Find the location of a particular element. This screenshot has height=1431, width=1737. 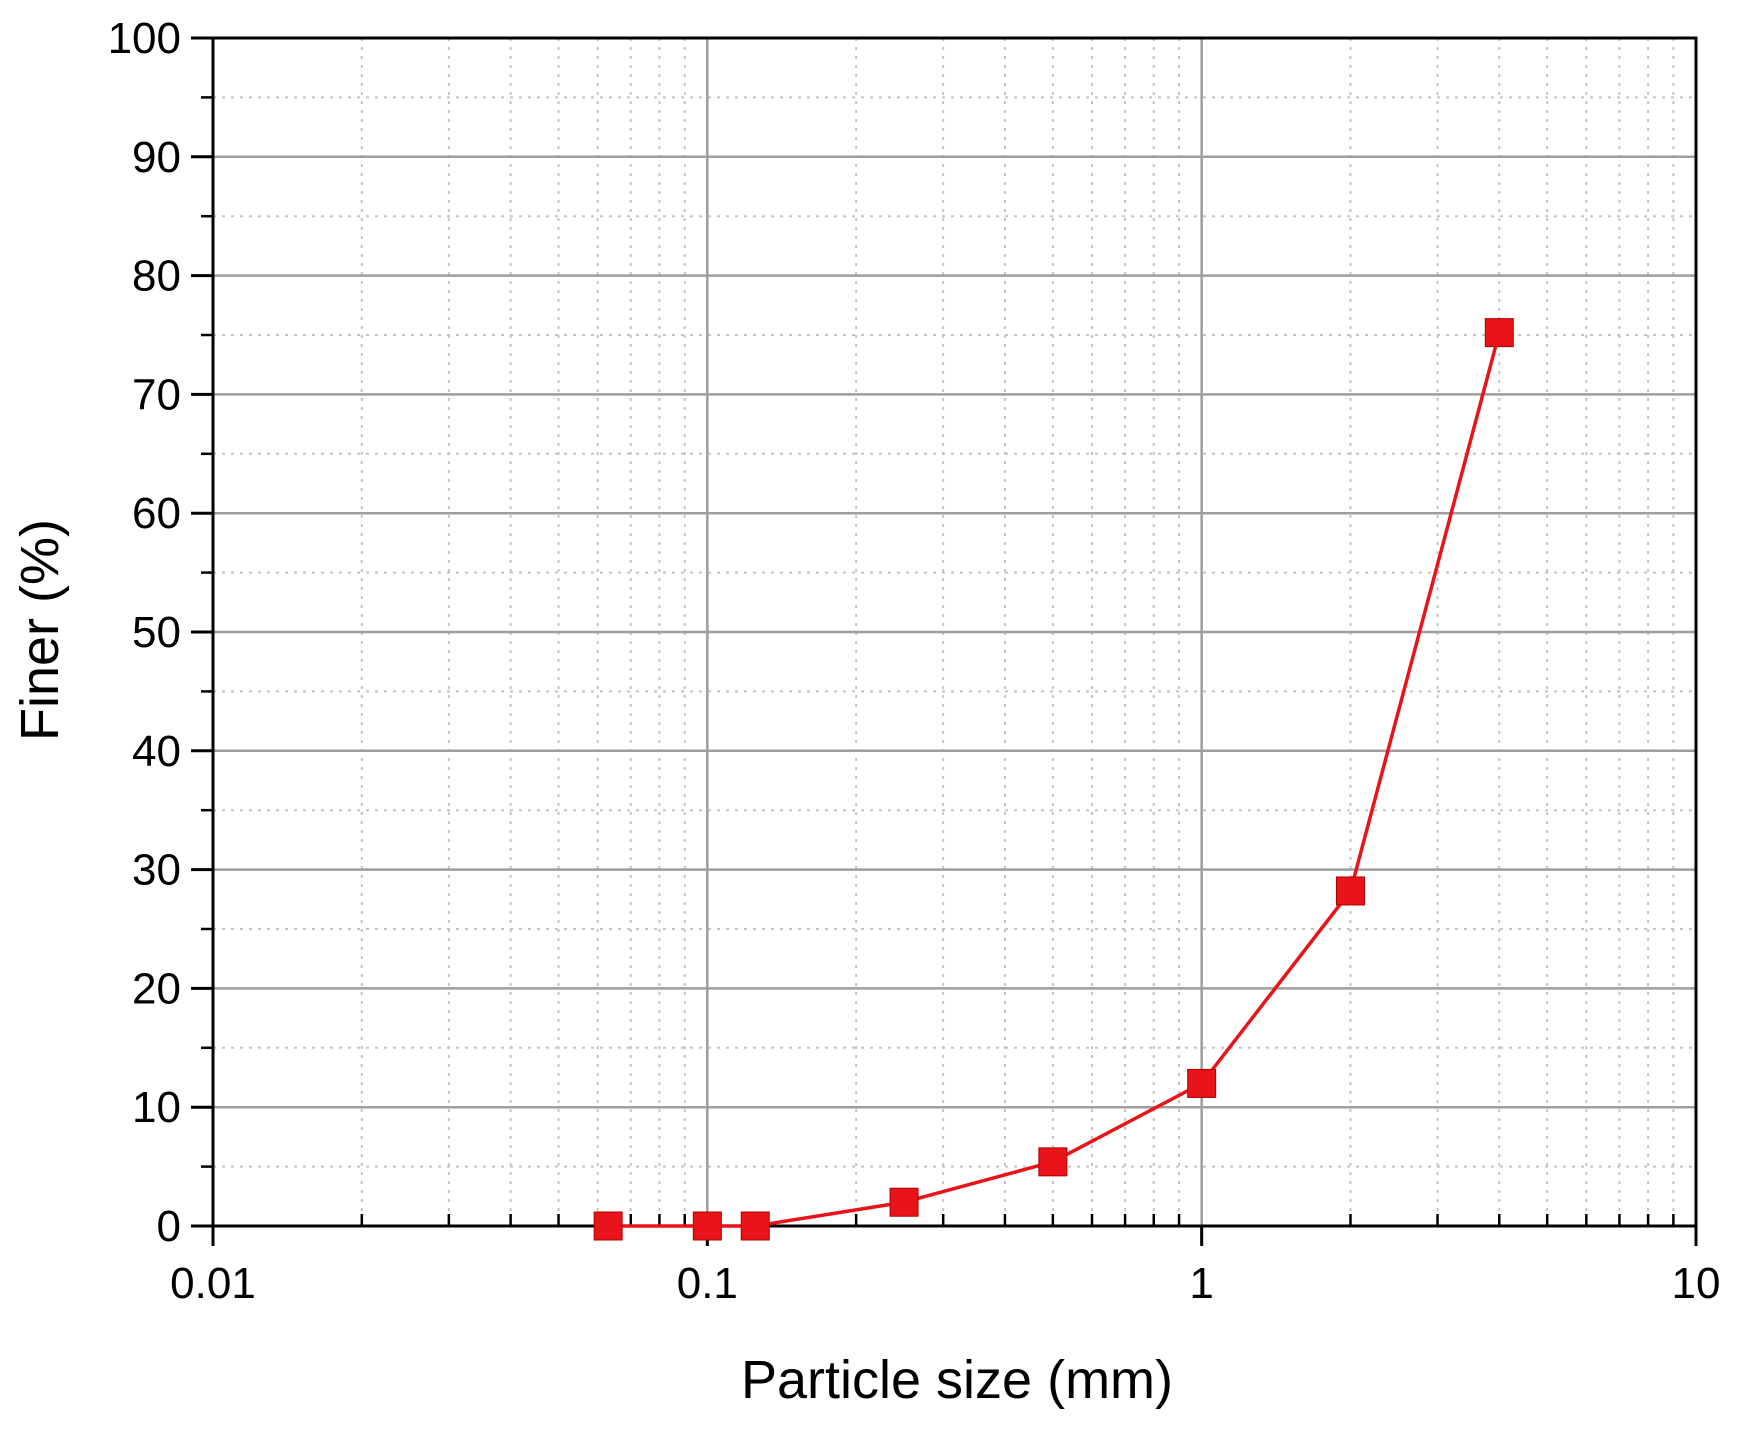

y-axis-title: Finer (%) is located at coordinates (40, 630).